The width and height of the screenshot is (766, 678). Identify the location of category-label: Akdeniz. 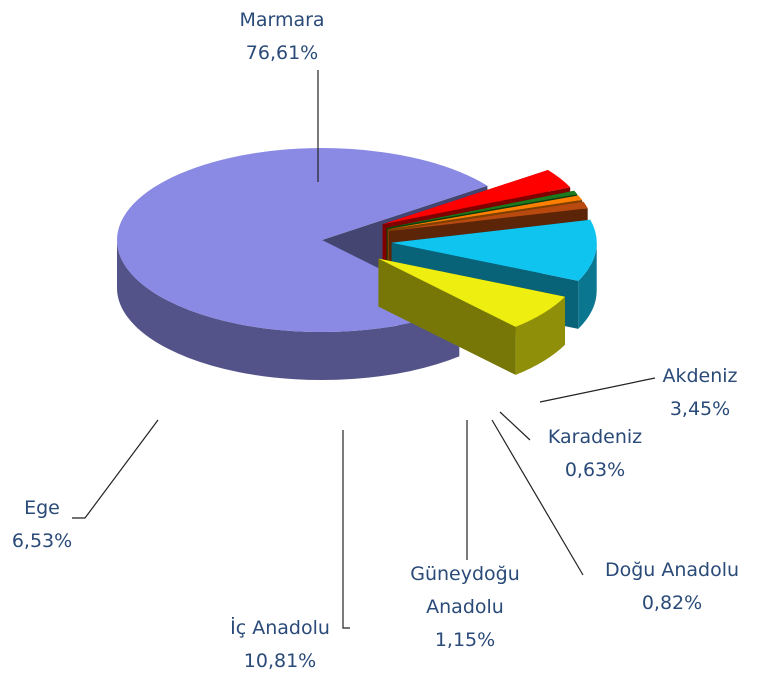
(700, 376).